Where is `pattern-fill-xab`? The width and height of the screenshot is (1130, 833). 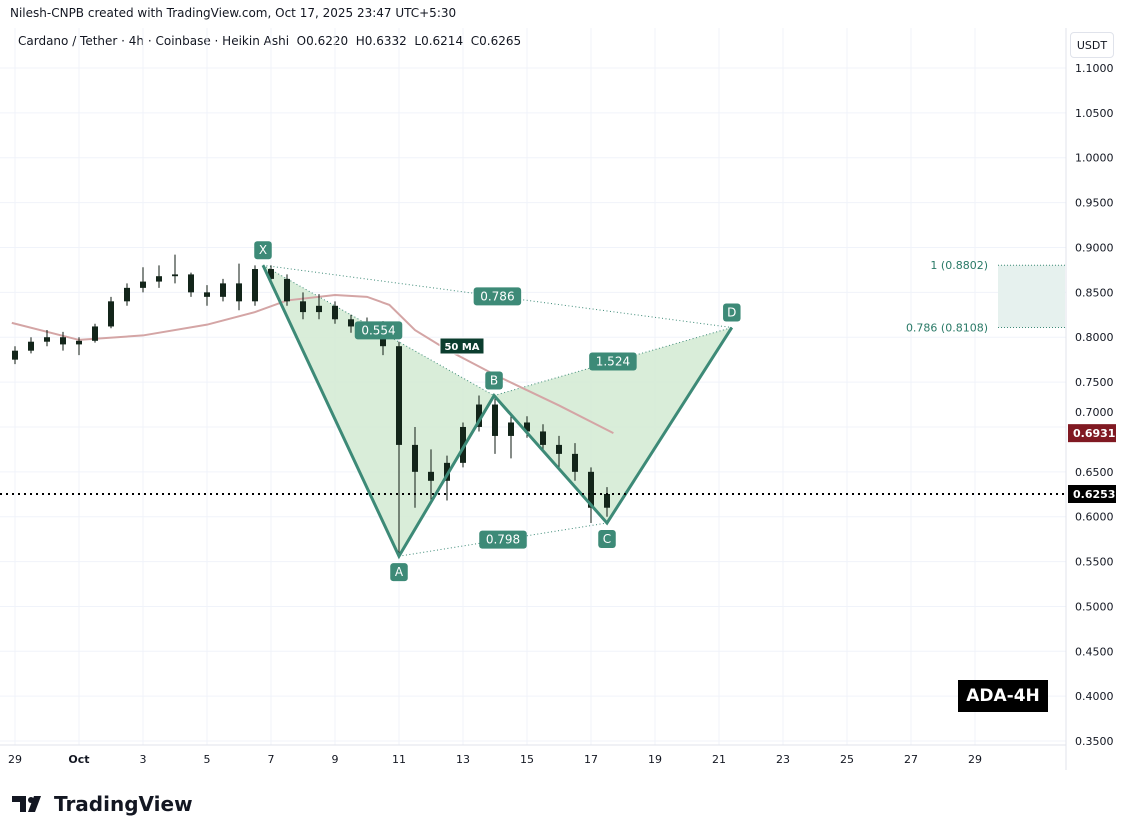 pattern-fill-xab is located at coordinates (379, 411).